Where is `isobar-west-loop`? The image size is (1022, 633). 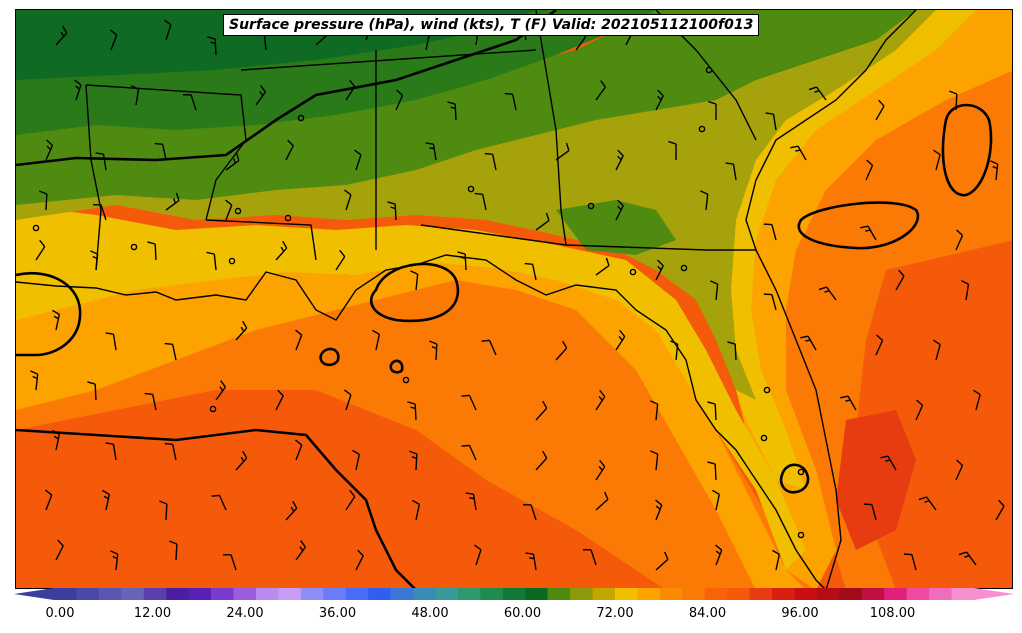
isobar-west-loop is located at coordinates (49, 314).